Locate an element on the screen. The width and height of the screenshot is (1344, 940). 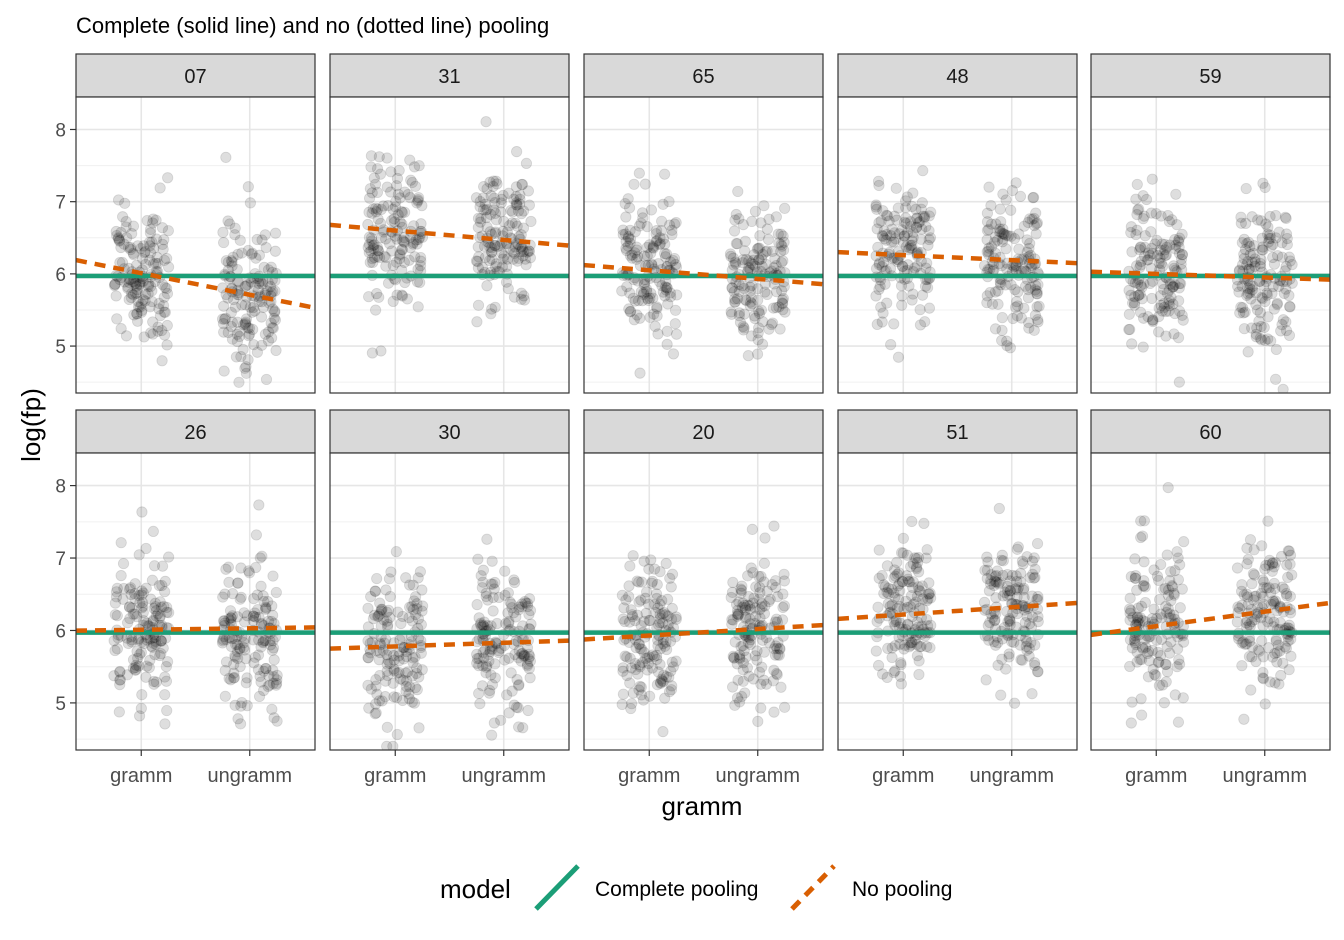
y-tick-label: 8 is located at coordinates (60, 487).